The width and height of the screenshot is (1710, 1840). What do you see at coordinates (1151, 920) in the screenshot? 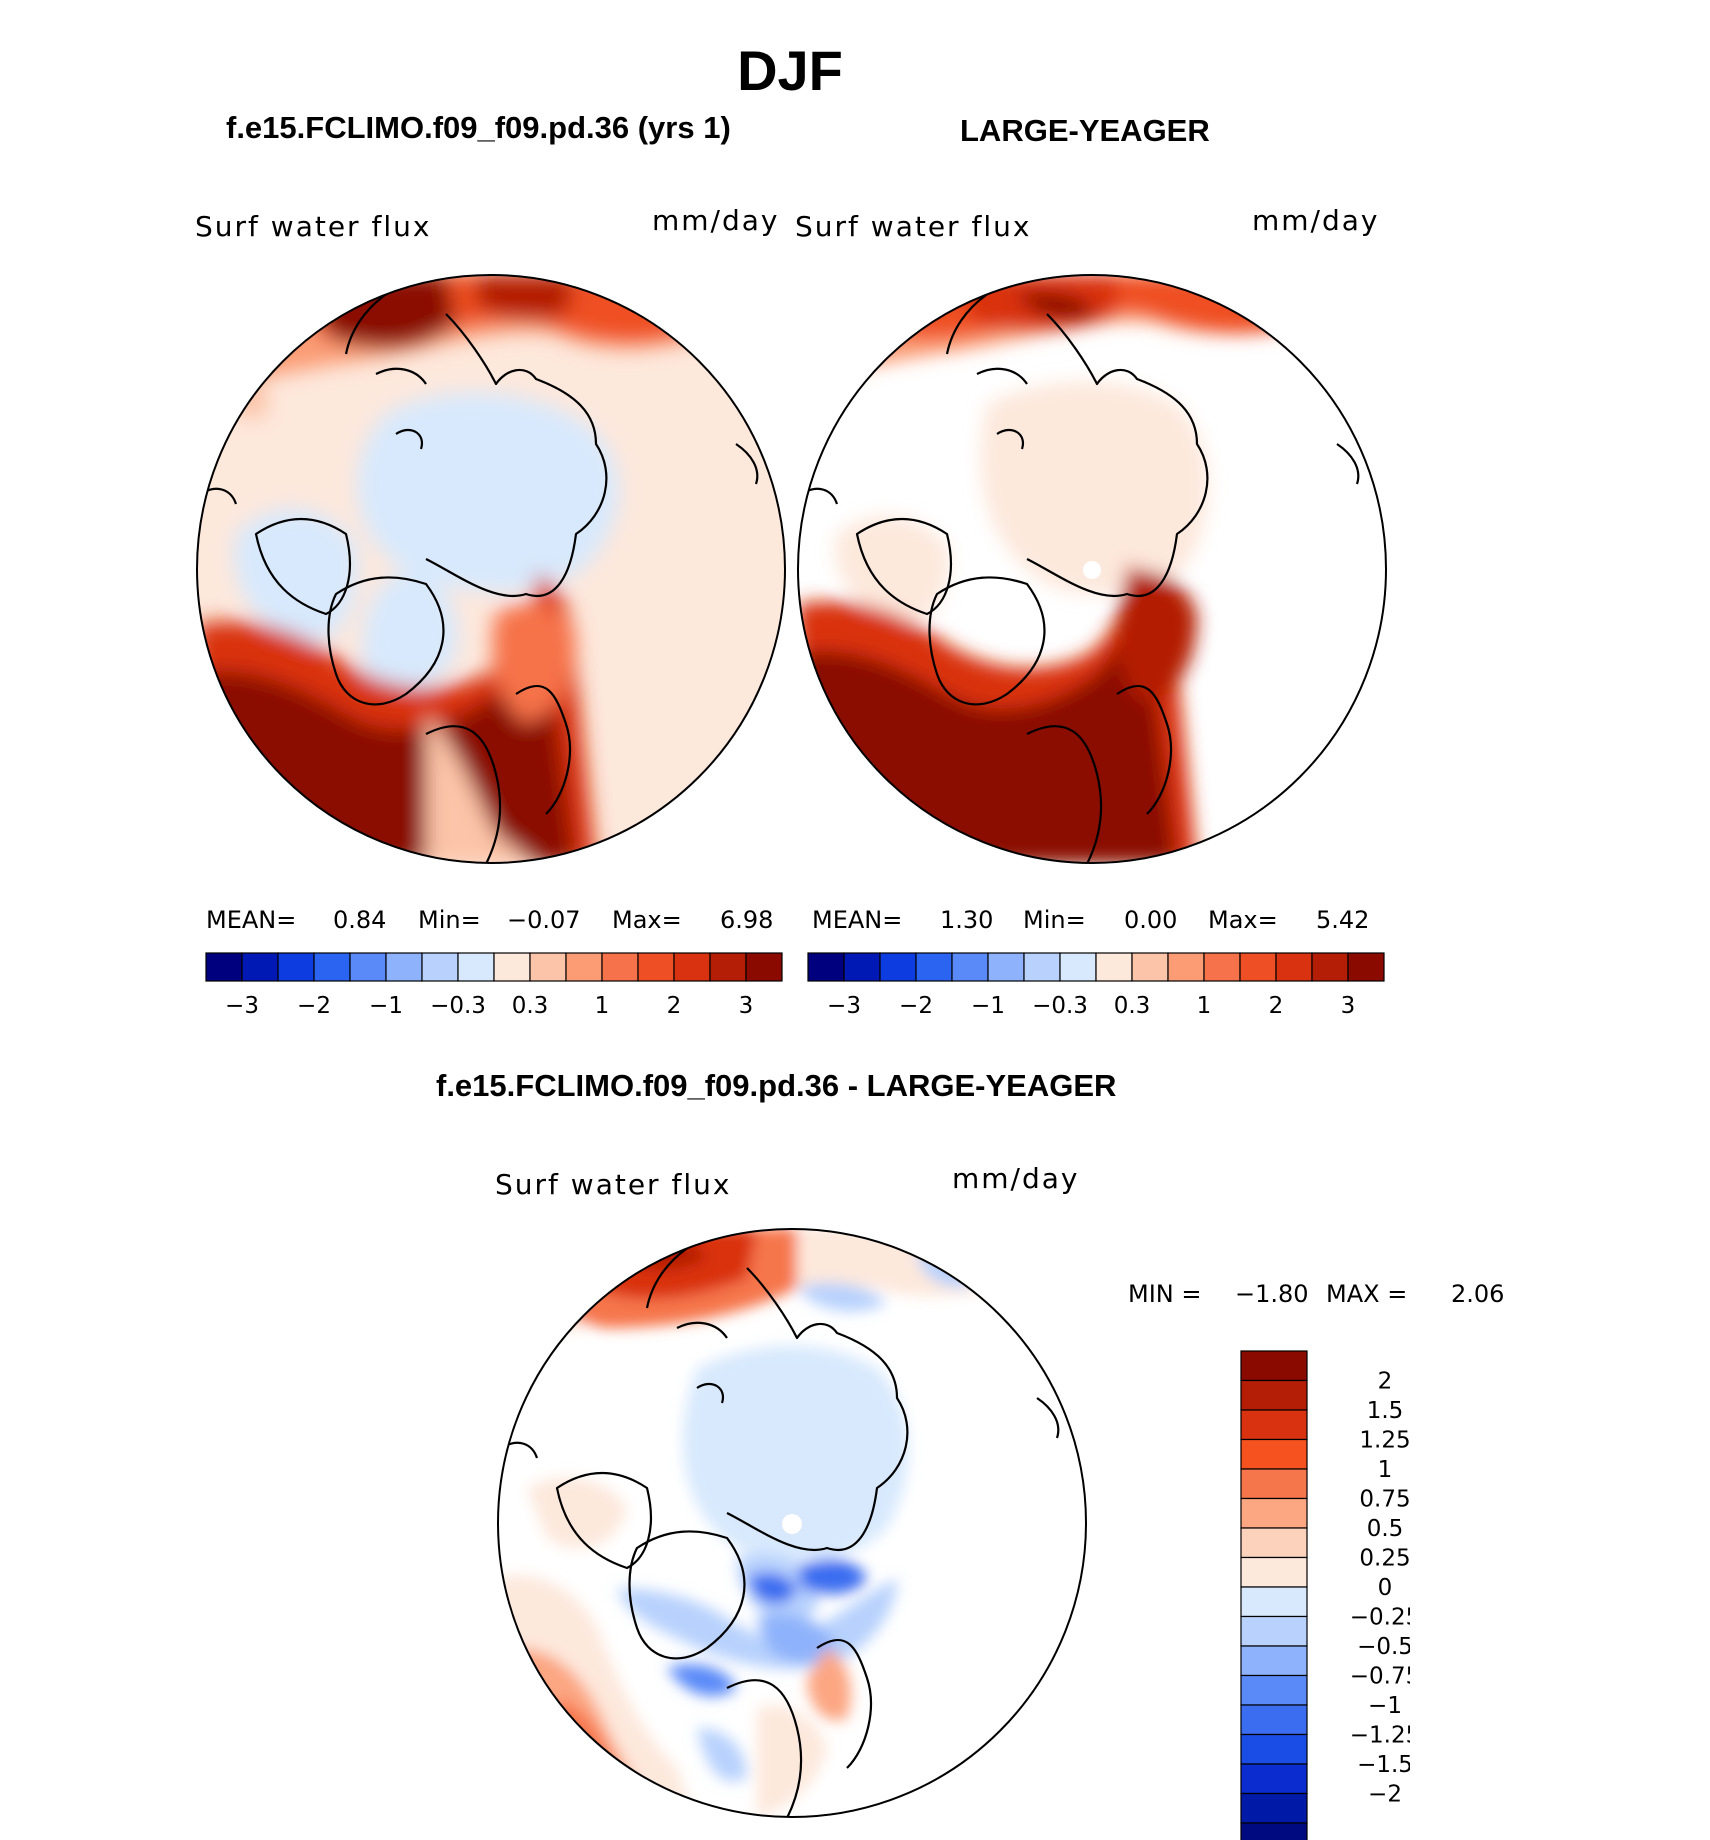
I see `right-min-value: 0.00` at bounding box center [1151, 920].